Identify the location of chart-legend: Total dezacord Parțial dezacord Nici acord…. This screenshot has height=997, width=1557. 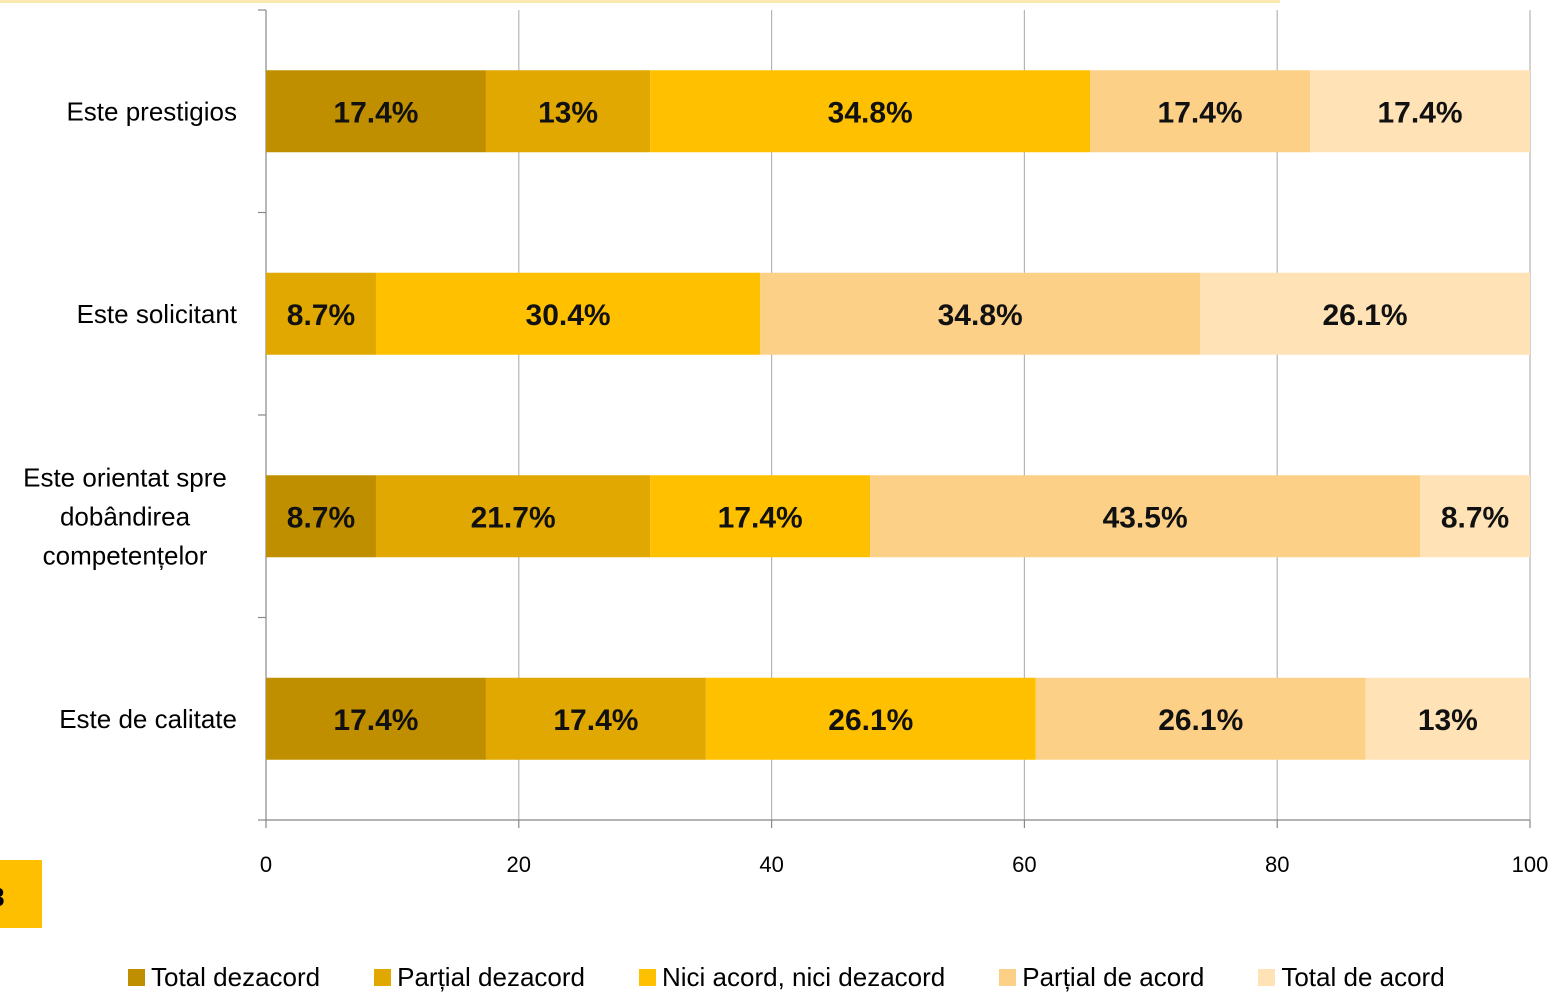
(786, 977).